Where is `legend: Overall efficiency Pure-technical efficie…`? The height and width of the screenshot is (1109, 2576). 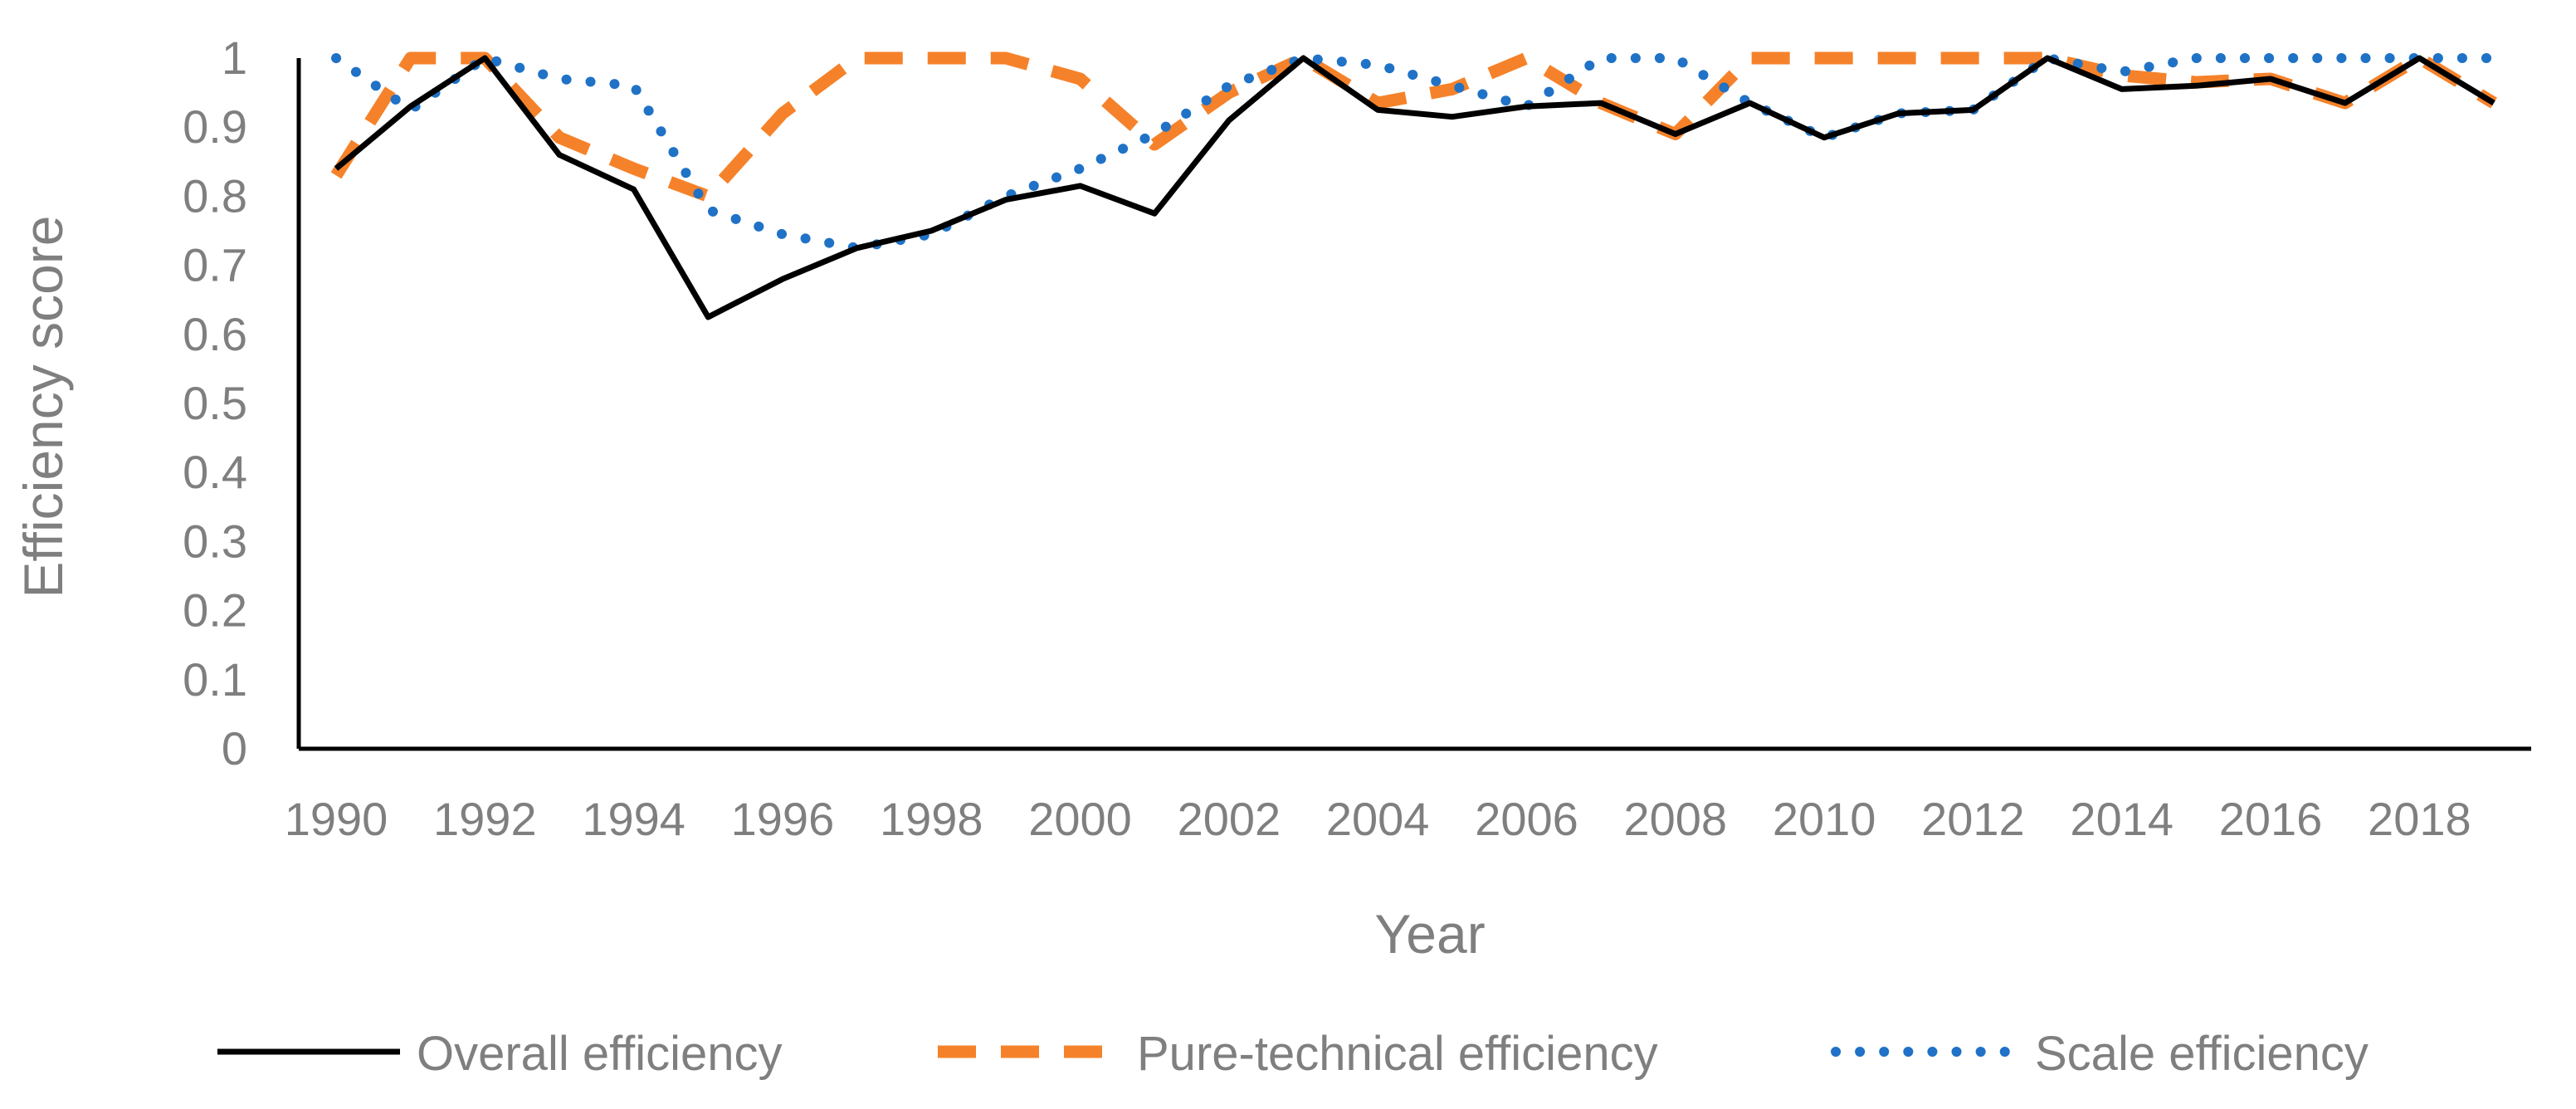 legend: Overall efficiency Pure-technical efficie… is located at coordinates (1293, 1054).